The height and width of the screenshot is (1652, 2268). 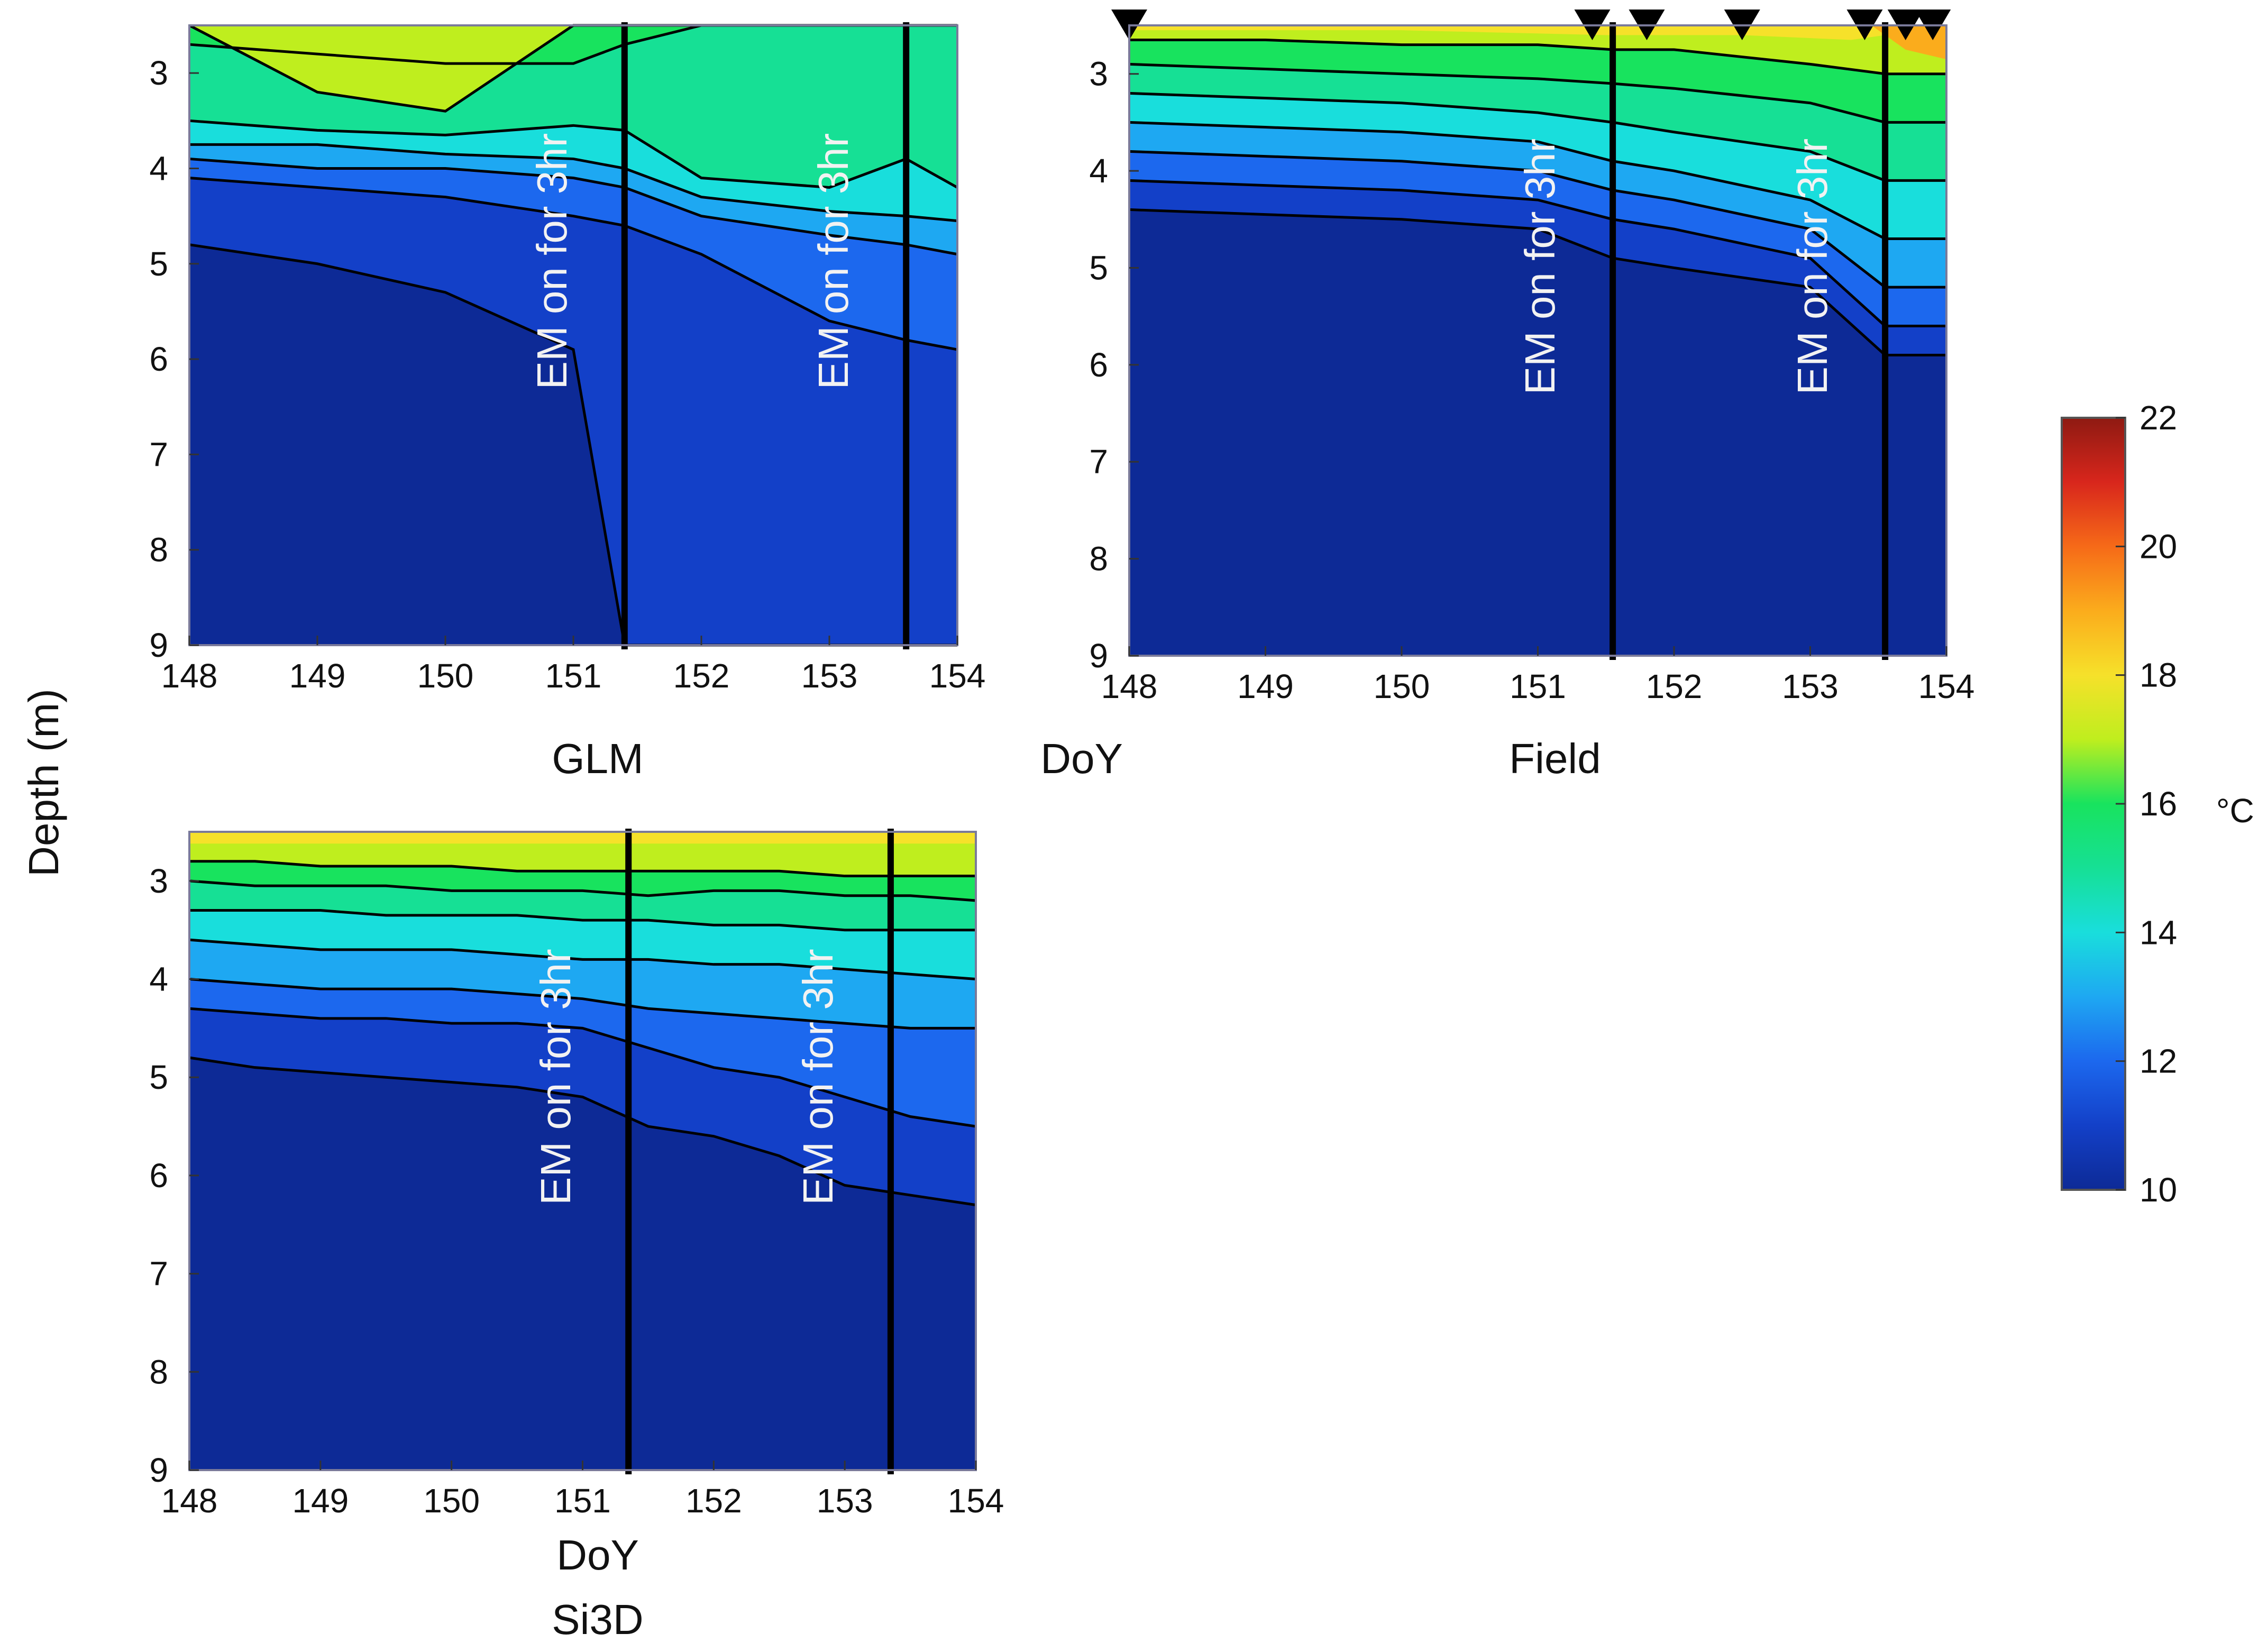 What do you see at coordinates (158, 1077) in the screenshot?
I see `si3d-ytick-label: 5` at bounding box center [158, 1077].